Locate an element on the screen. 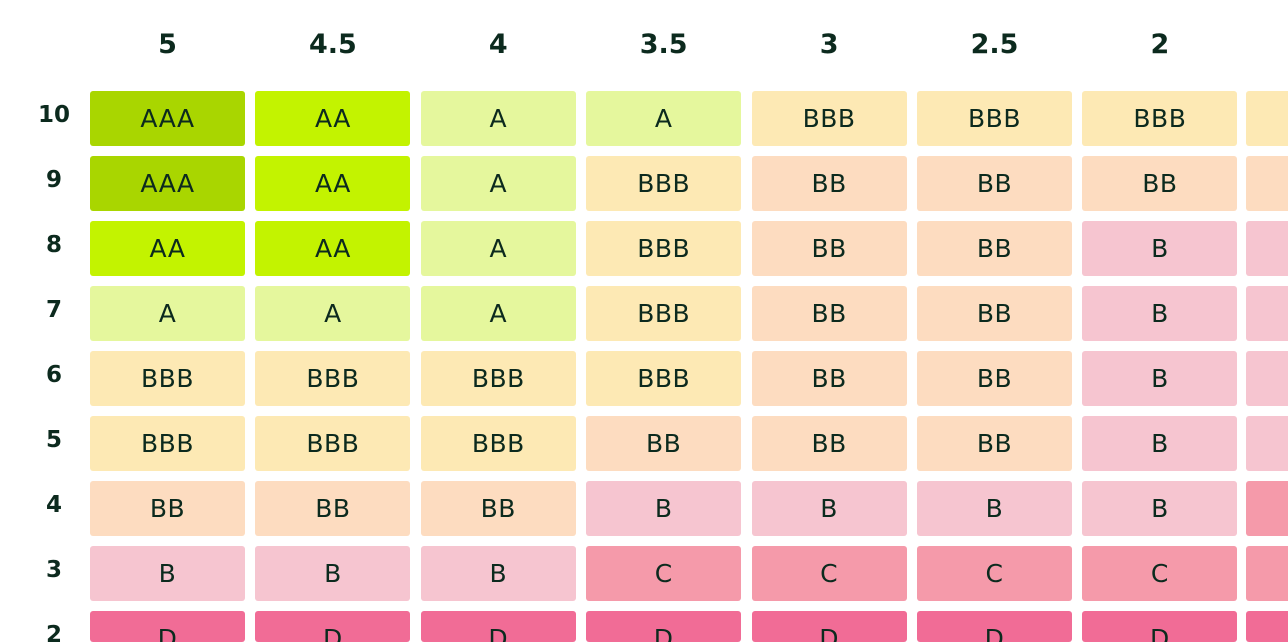 This screenshot has width=1288, height=642. row-header: 7 is located at coordinates (53, 310).